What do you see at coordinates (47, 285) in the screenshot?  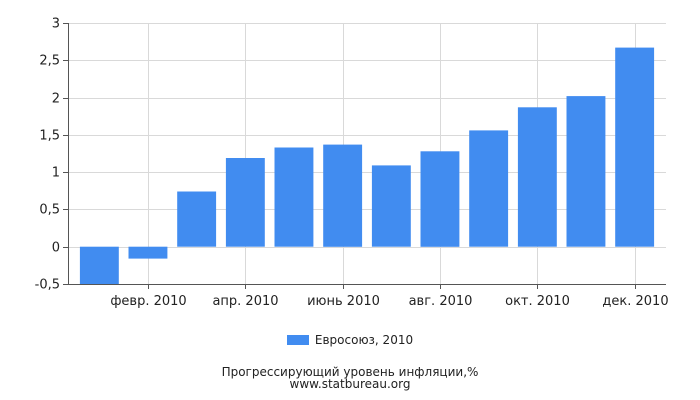 I see `y-tick-label: -0,5` at bounding box center [47, 285].